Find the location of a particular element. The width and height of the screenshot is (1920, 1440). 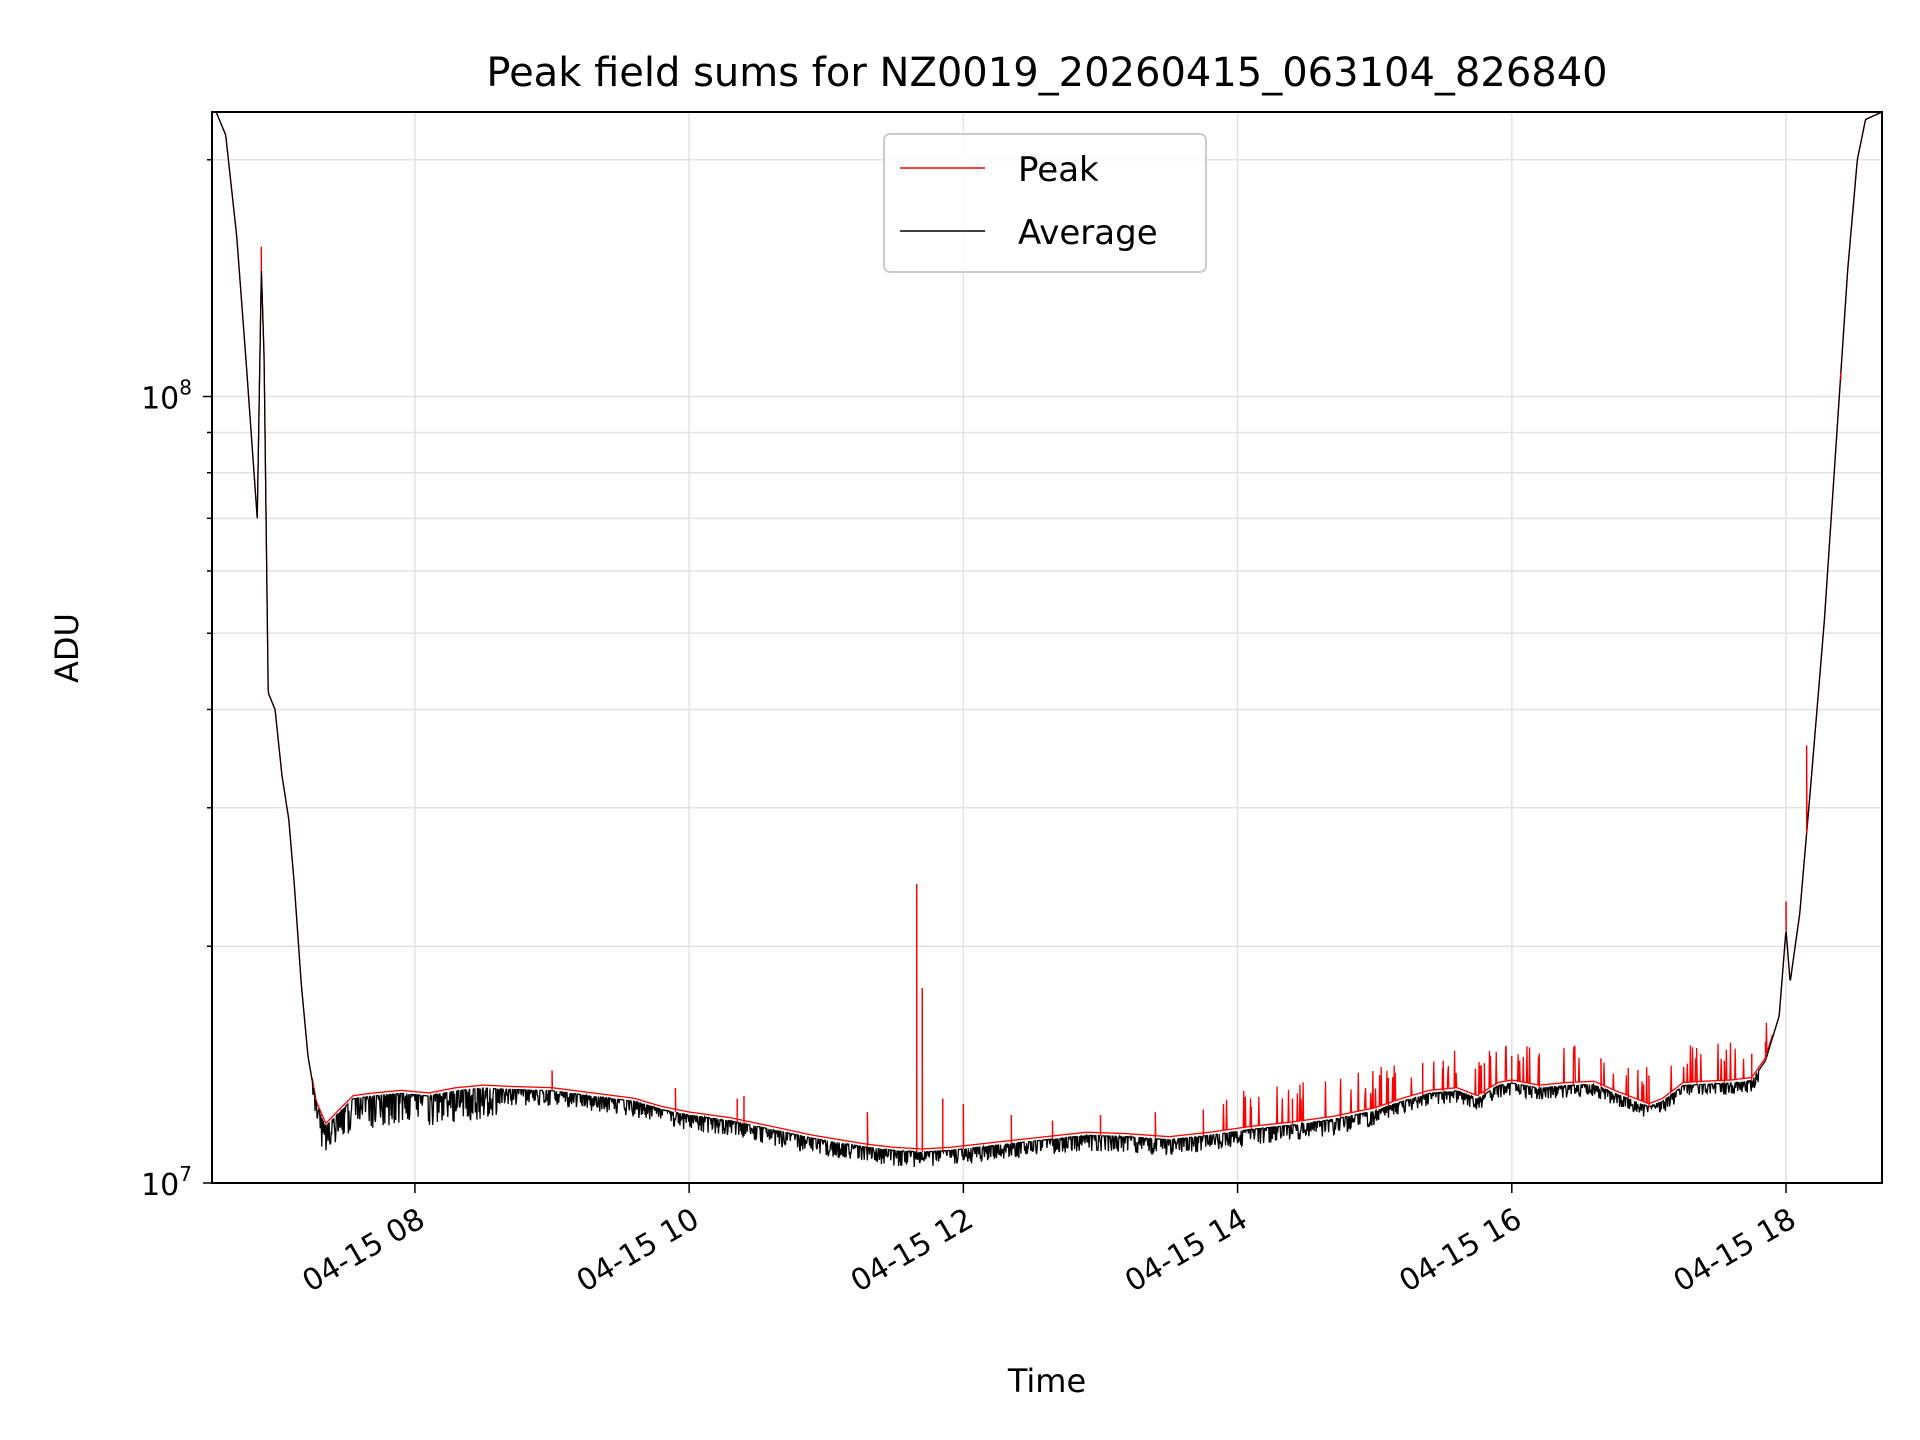

y-axis-label: ADU is located at coordinates (67, 648).